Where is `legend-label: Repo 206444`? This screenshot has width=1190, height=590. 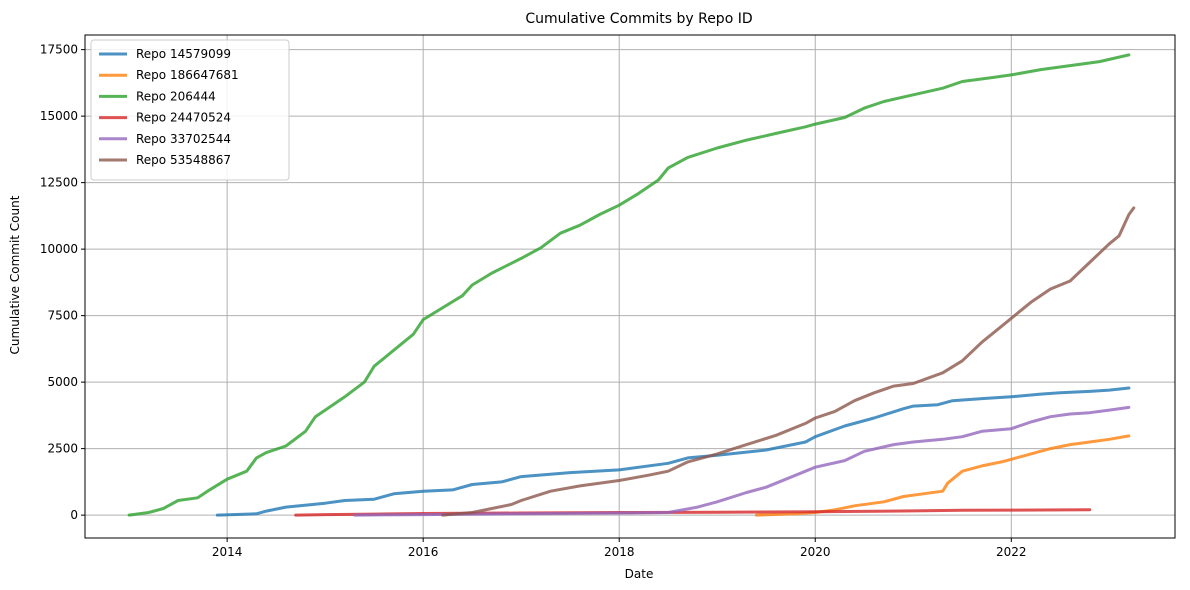 legend-label: Repo 206444 is located at coordinates (176, 96).